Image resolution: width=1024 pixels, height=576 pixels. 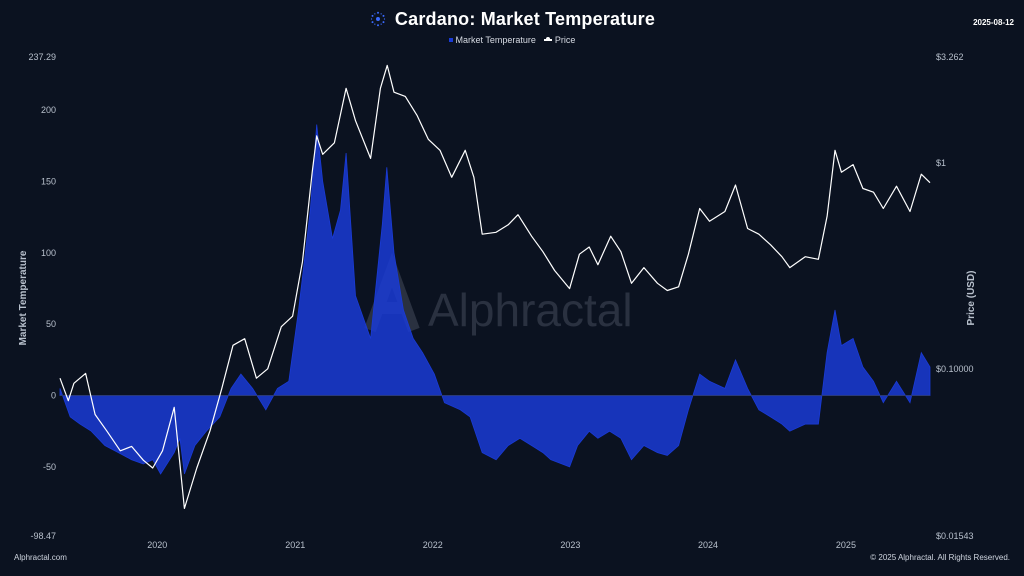 I want to click on left-tick-label: 100, so click(x=48, y=253).